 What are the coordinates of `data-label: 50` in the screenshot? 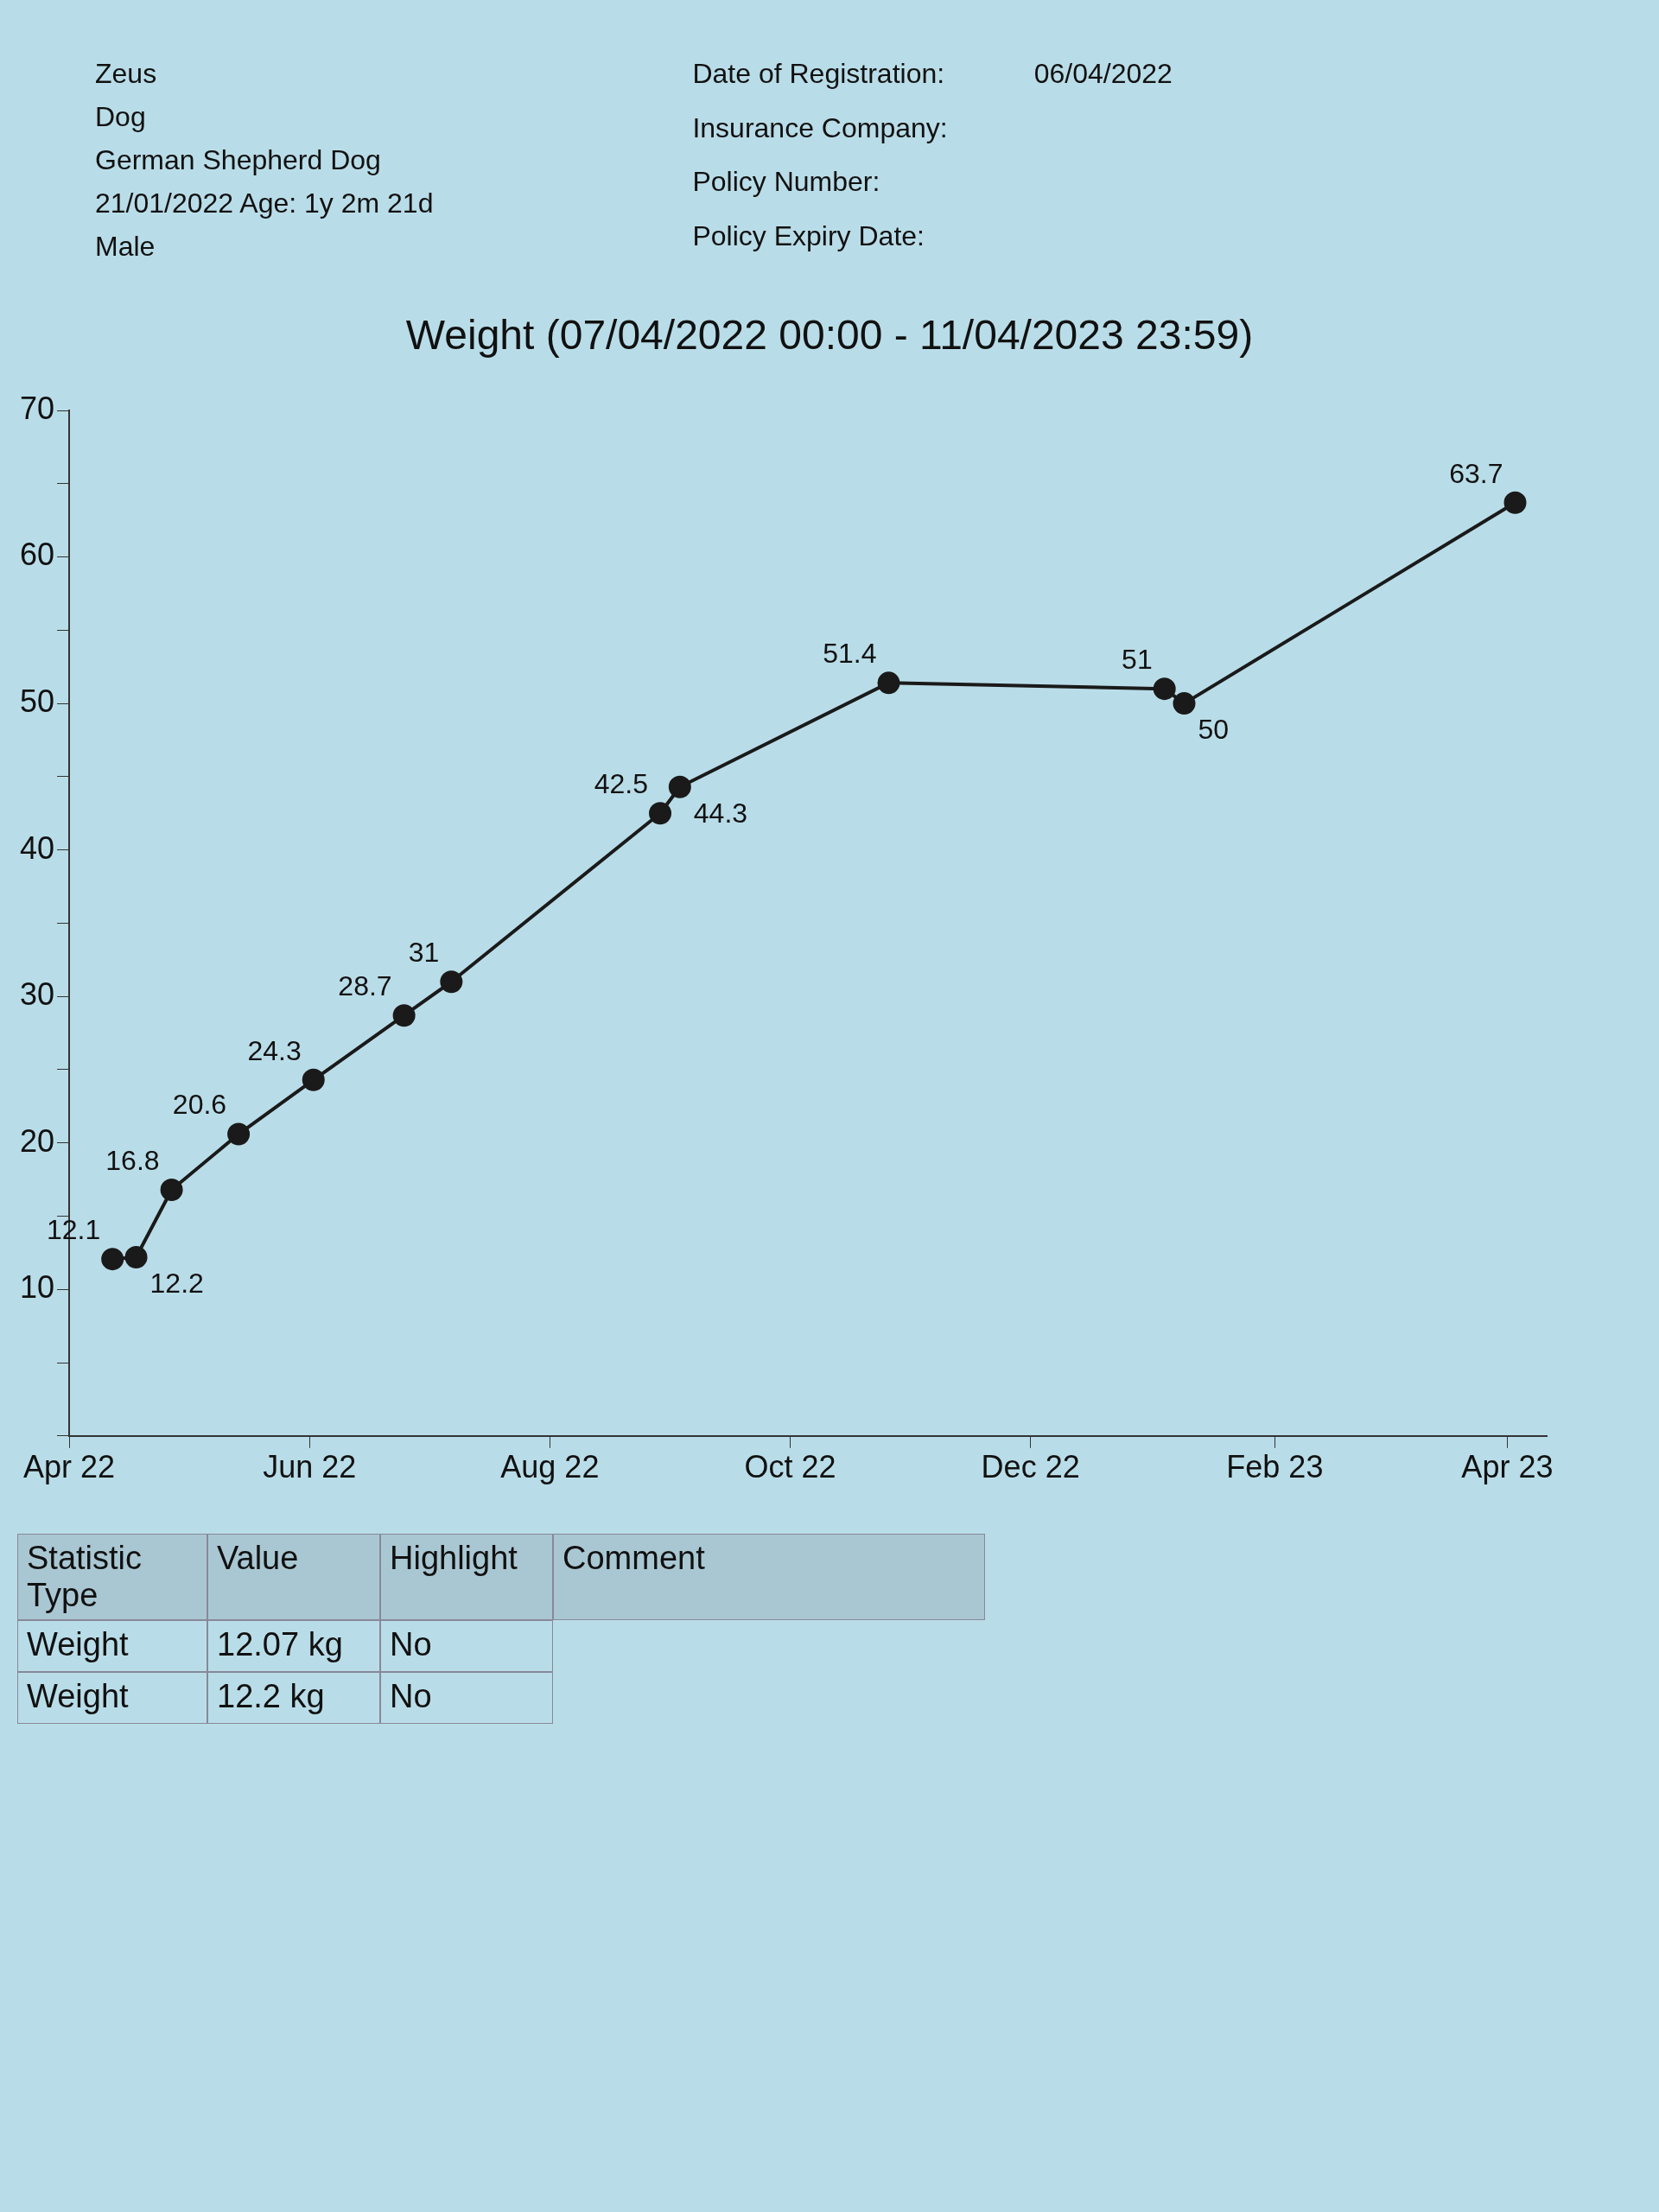 It's located at (1214, 729).